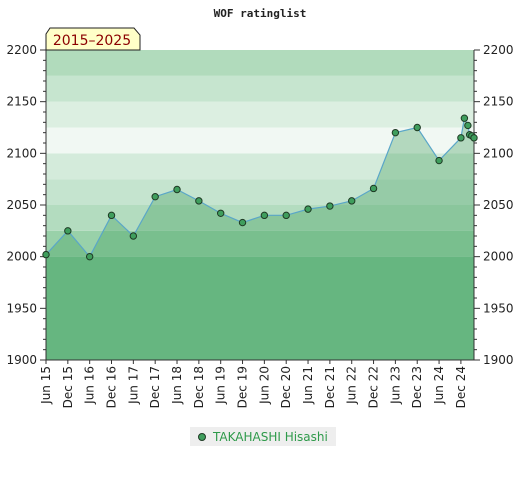 The width and height of the screenshot is (520, 480). What do you see at coordinates (21, 102) in the screenshot?
I see `y-tick-label-left: 2150` at bounding box center [21, 102].